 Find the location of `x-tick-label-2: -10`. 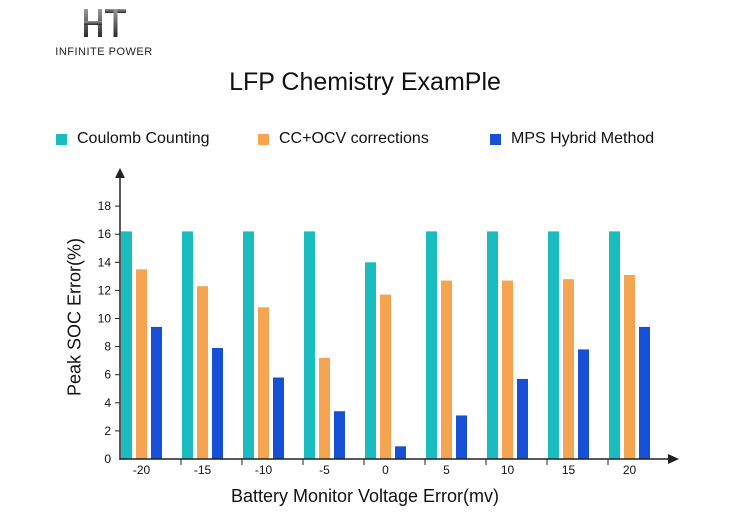

x-tick-label-2: -10 is located at coordinates (264, 470).